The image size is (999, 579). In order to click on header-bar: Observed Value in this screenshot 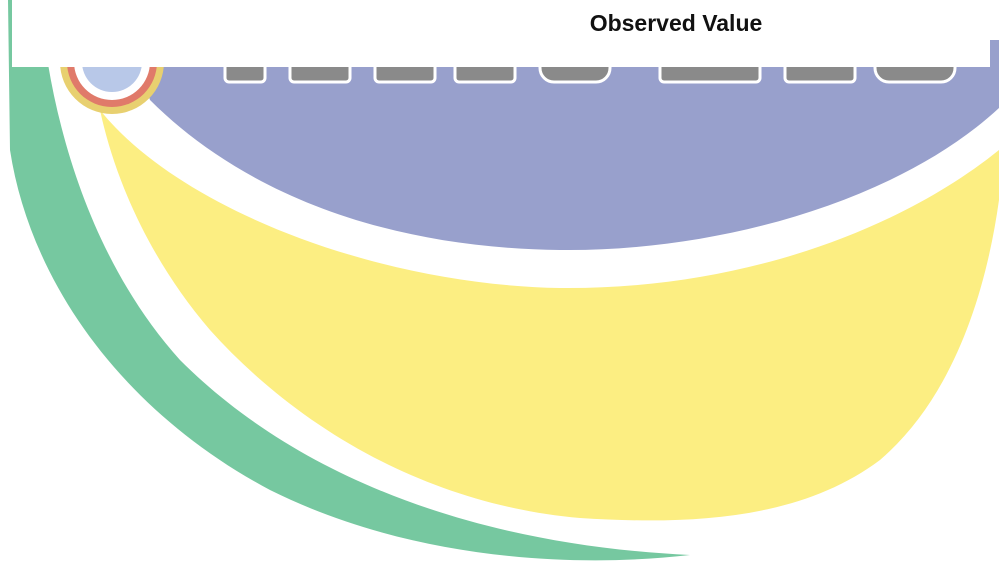, I will do `click(501, 33)`.